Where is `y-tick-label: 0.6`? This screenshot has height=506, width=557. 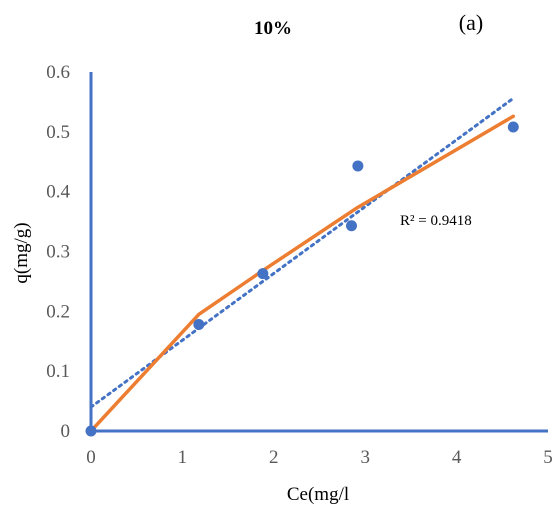
y-tick-label: 0.6 is located at coordinates (58, 72).